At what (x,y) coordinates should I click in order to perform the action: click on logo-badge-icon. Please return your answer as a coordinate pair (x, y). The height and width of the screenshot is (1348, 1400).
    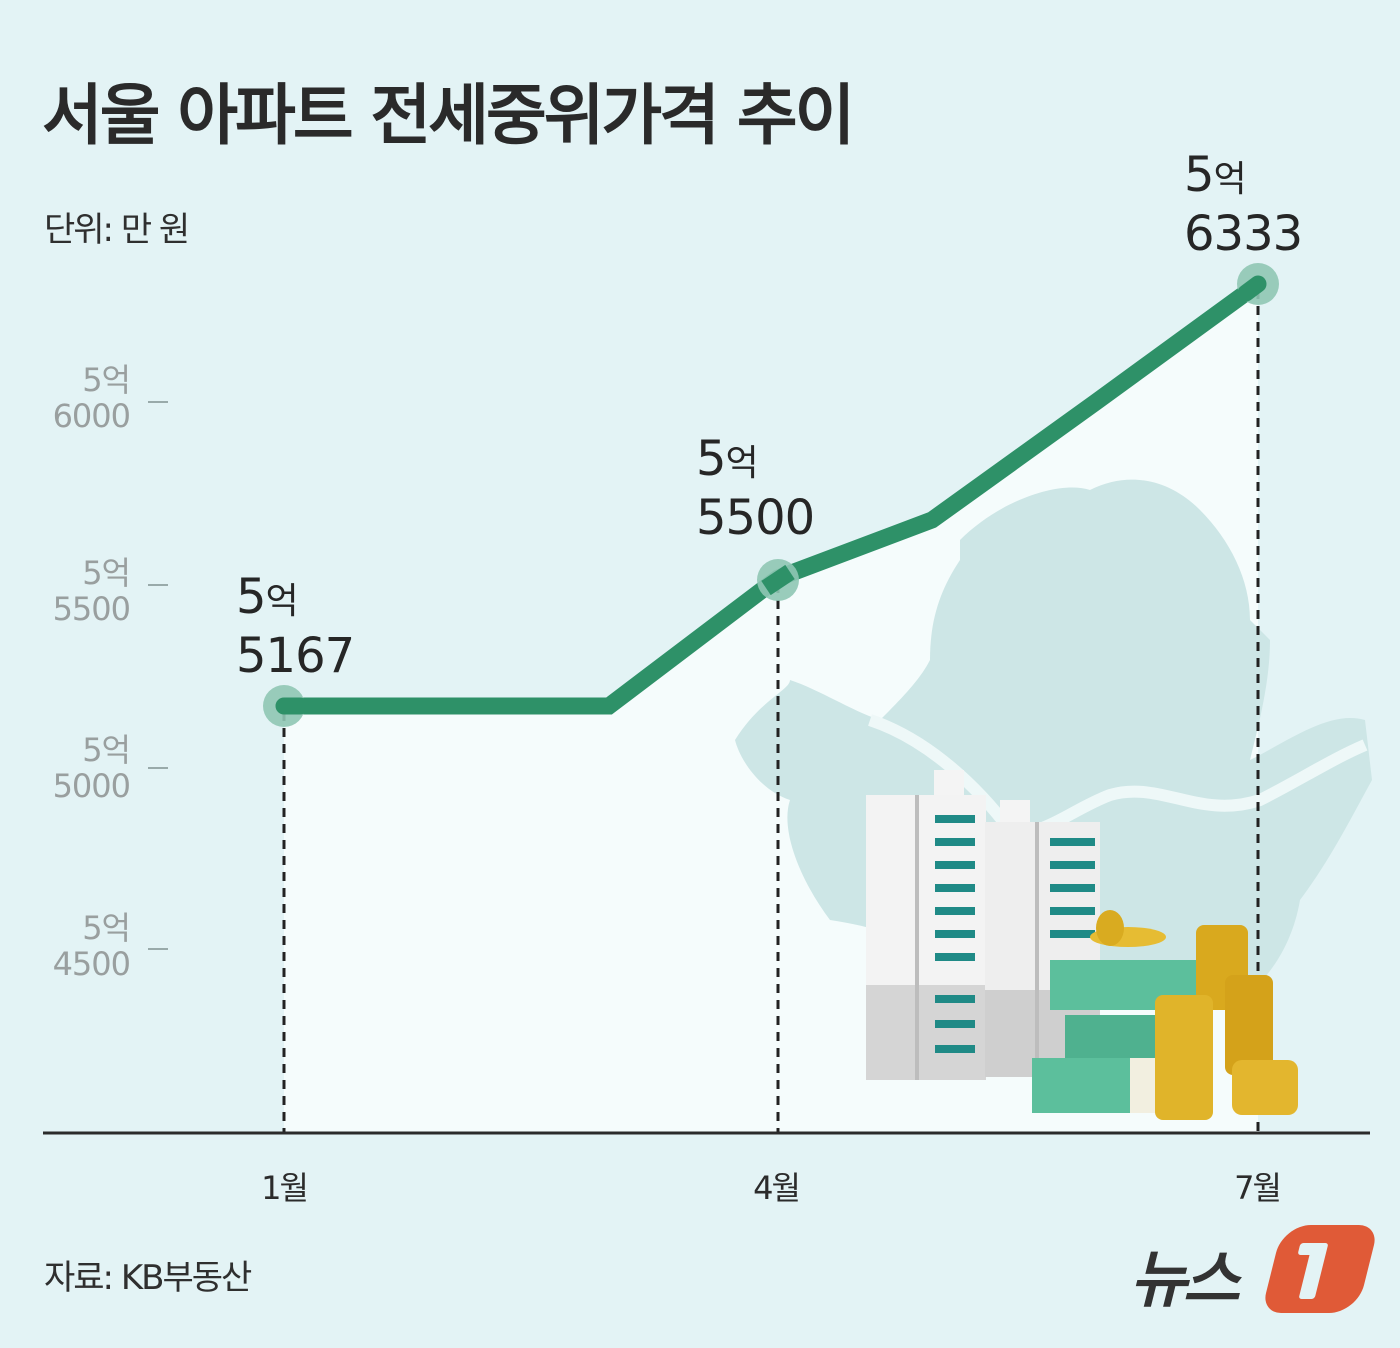
    Looking at the image, I should click on (1320, 1269).